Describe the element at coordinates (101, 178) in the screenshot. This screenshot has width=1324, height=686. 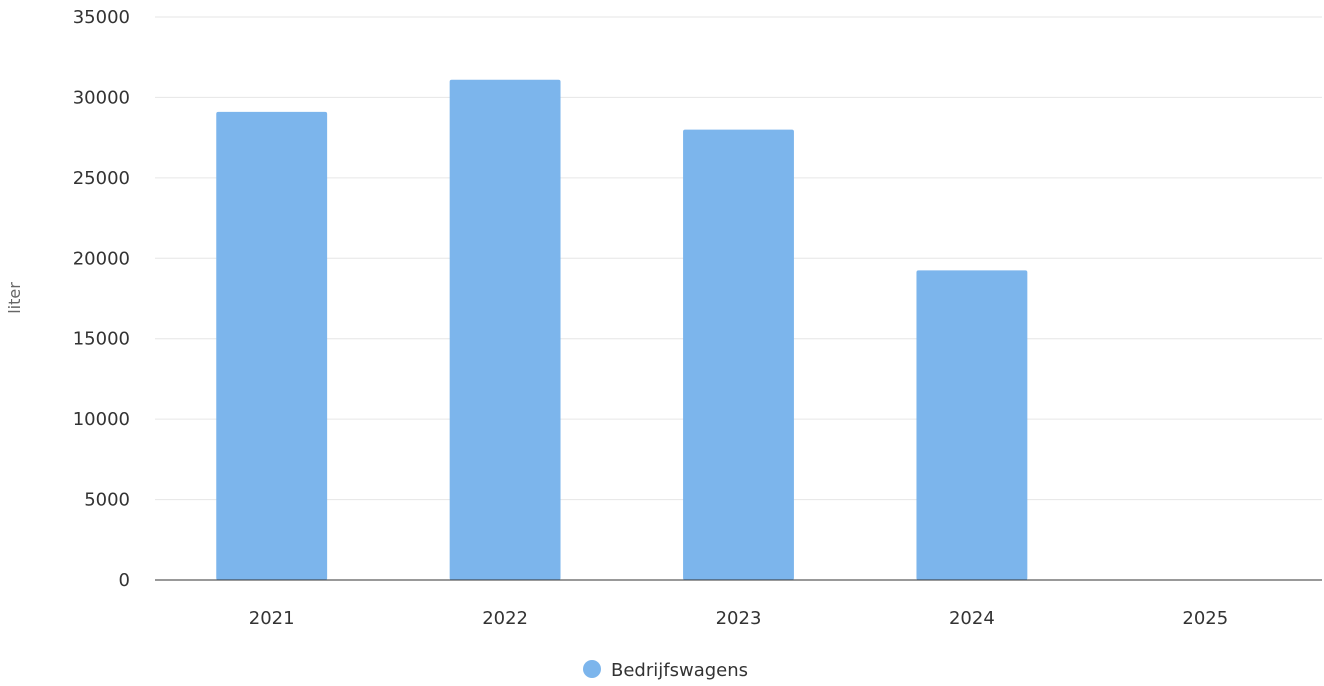
I see `y-tick-label: 25000` at that location.